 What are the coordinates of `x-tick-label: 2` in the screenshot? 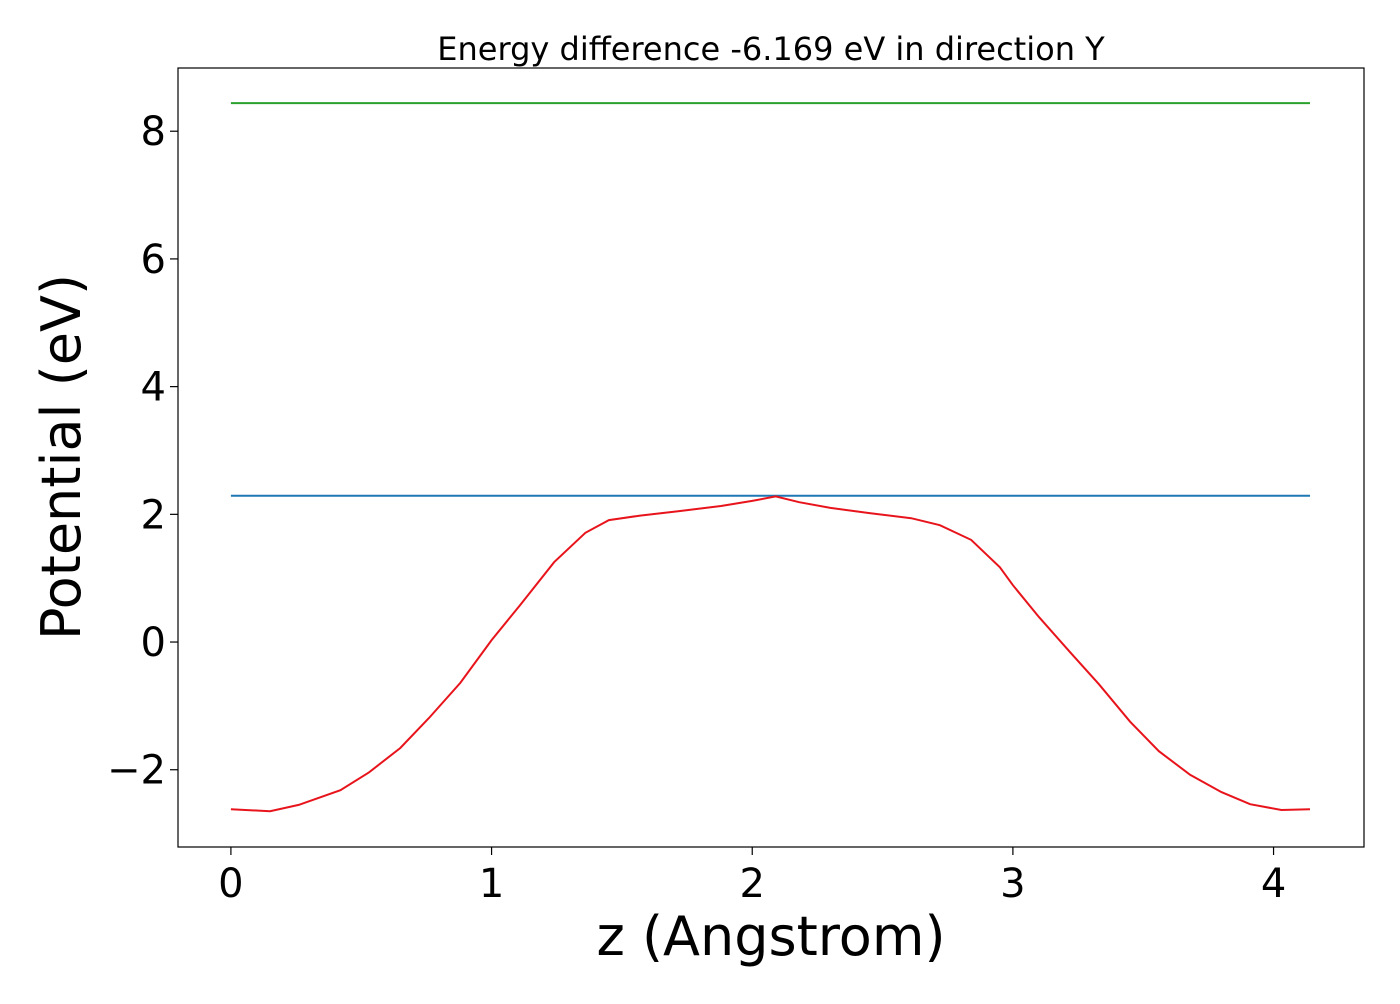 It's located at (752, 884).